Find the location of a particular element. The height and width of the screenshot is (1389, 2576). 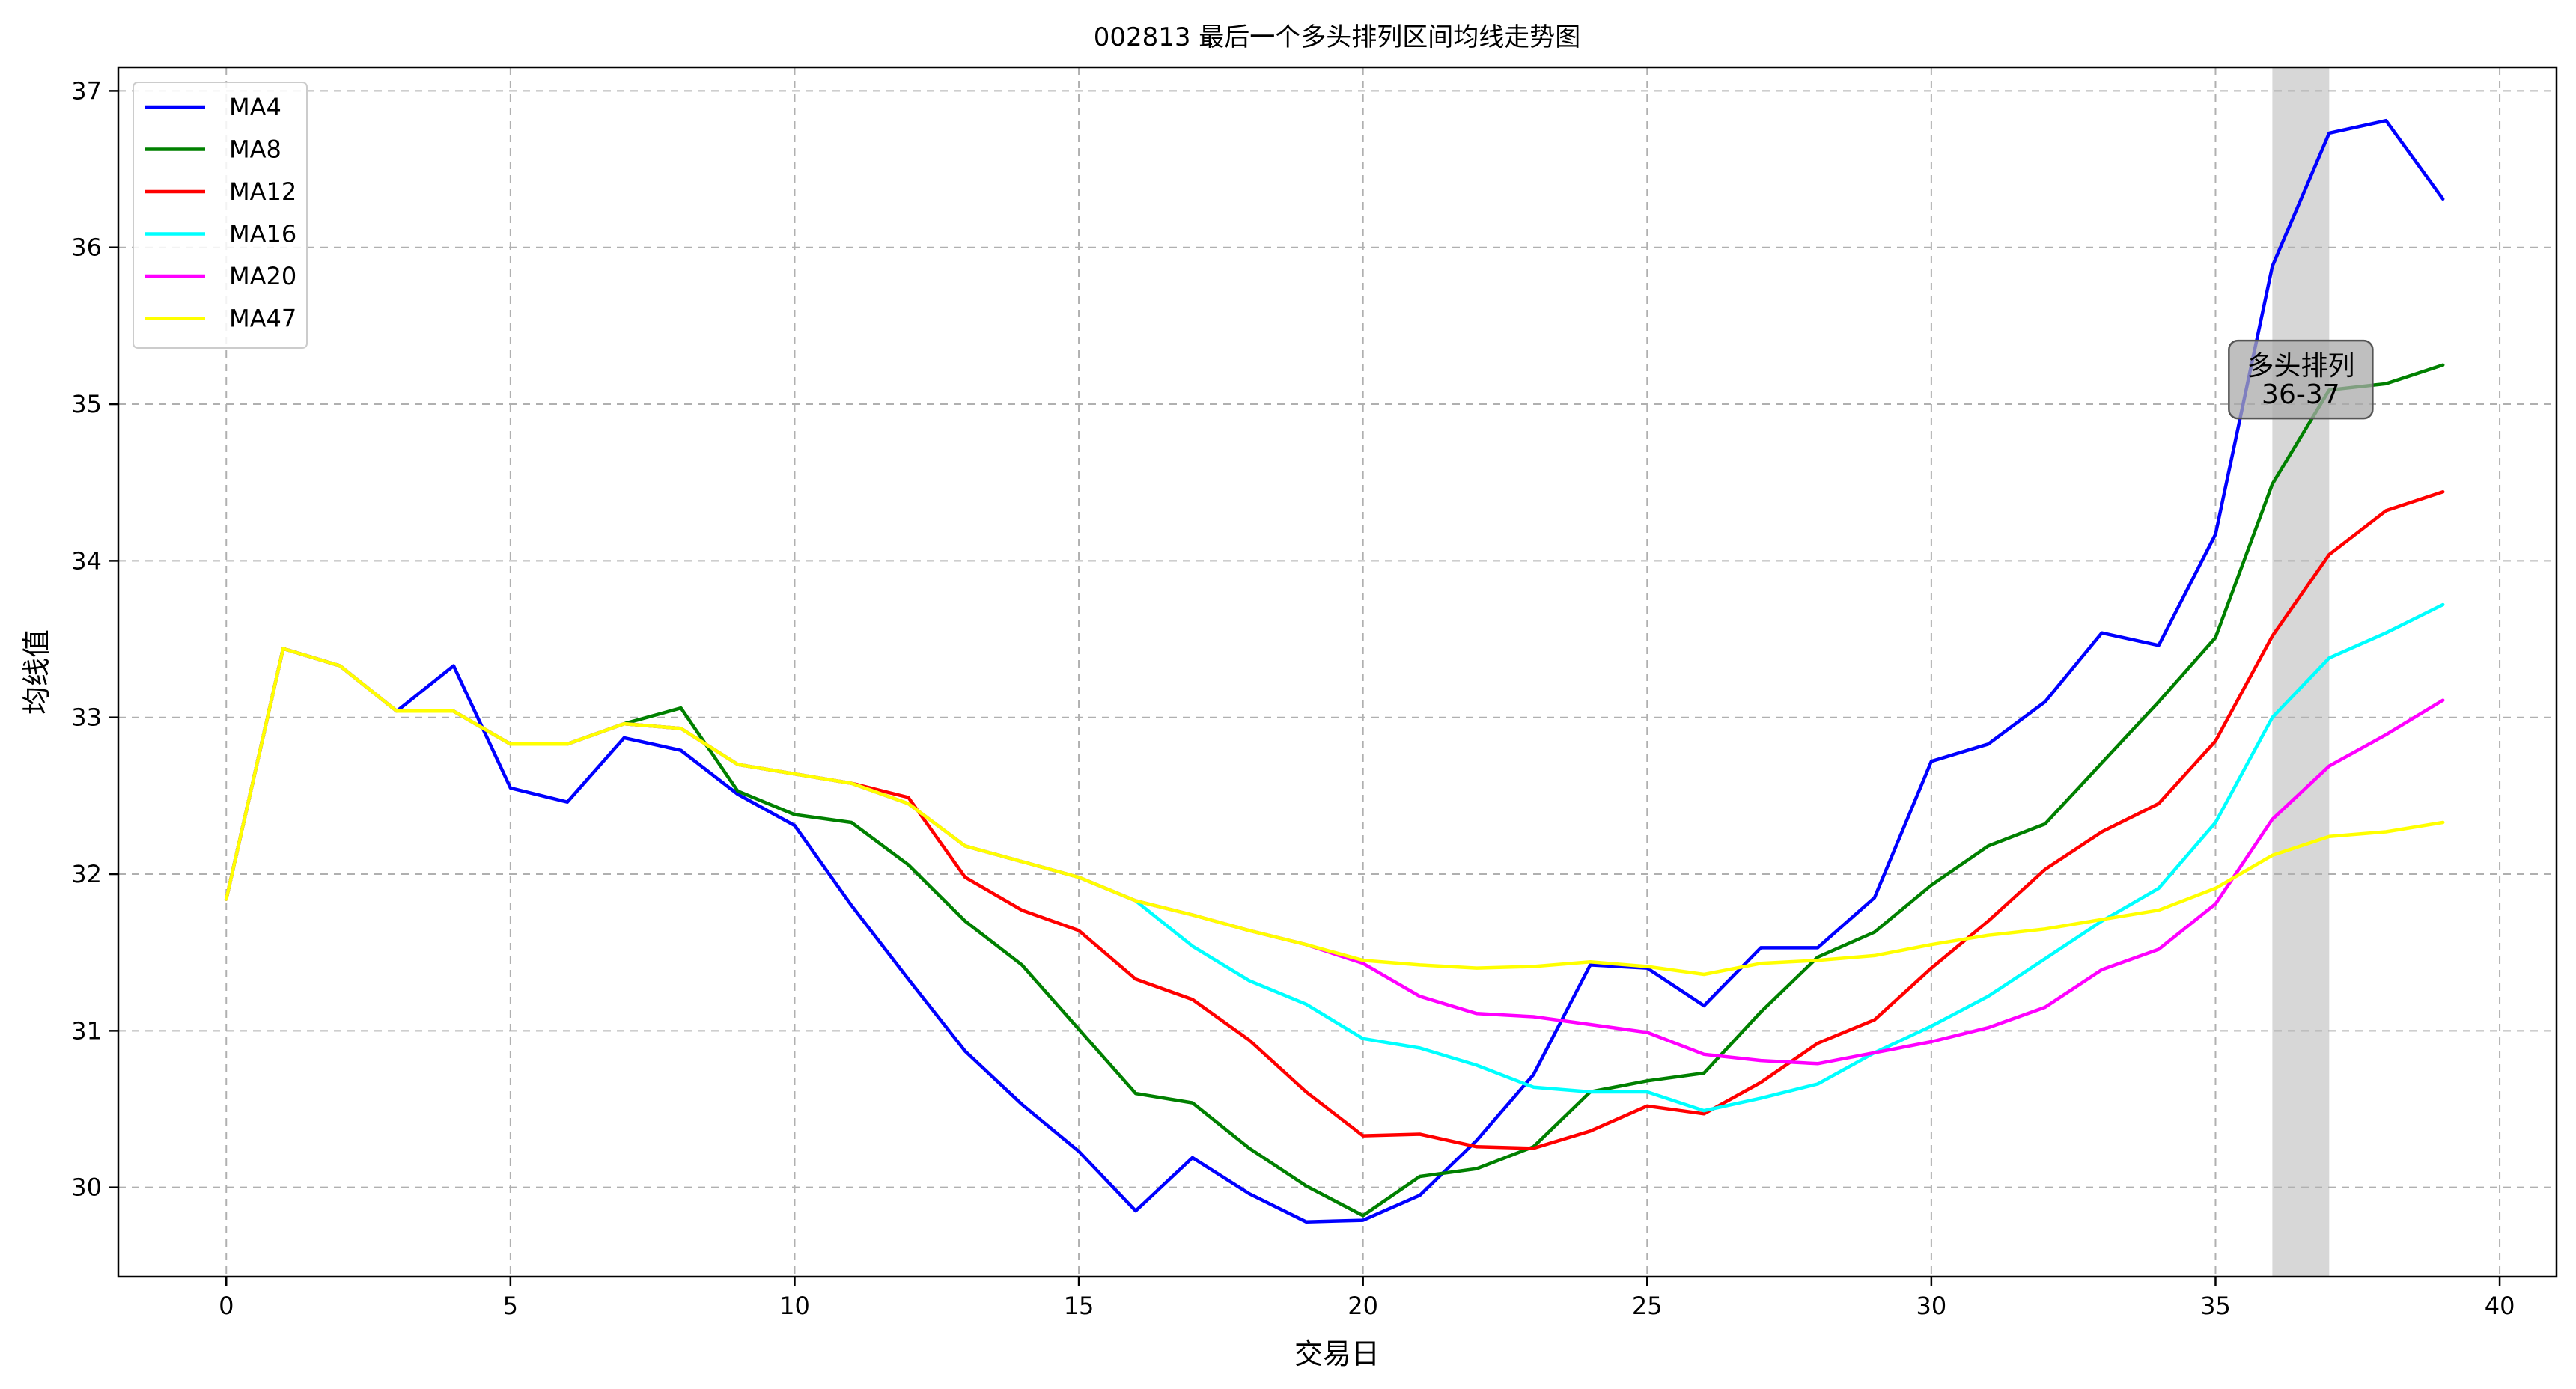

y-tick-label: 35 is located at coordinates (86, 404).